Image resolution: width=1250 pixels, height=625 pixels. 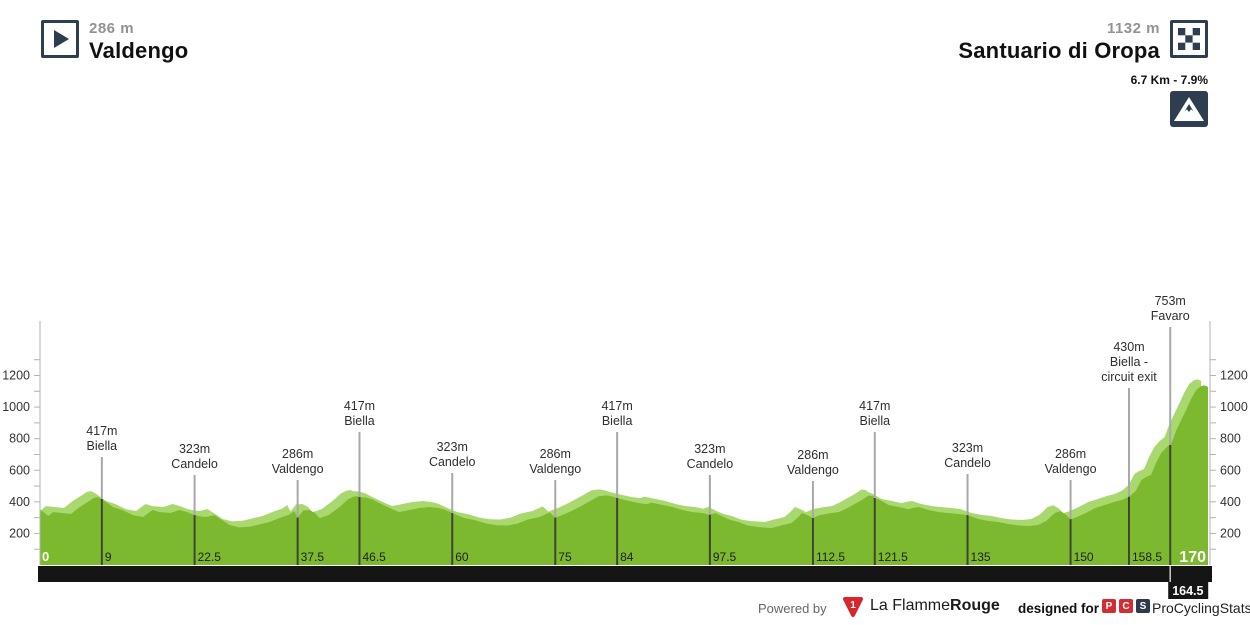 What do you see at coordinates (1128, 347) in the screenshot?
I see `waypoint-label: 430m` at bounding box center [1128, 347].